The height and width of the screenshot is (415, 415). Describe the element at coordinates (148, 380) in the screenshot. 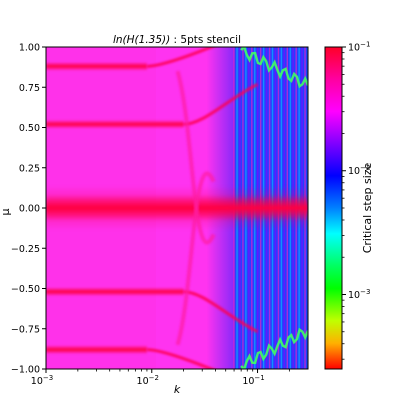

I see `x-tick-label: 10⁻²` at that location.